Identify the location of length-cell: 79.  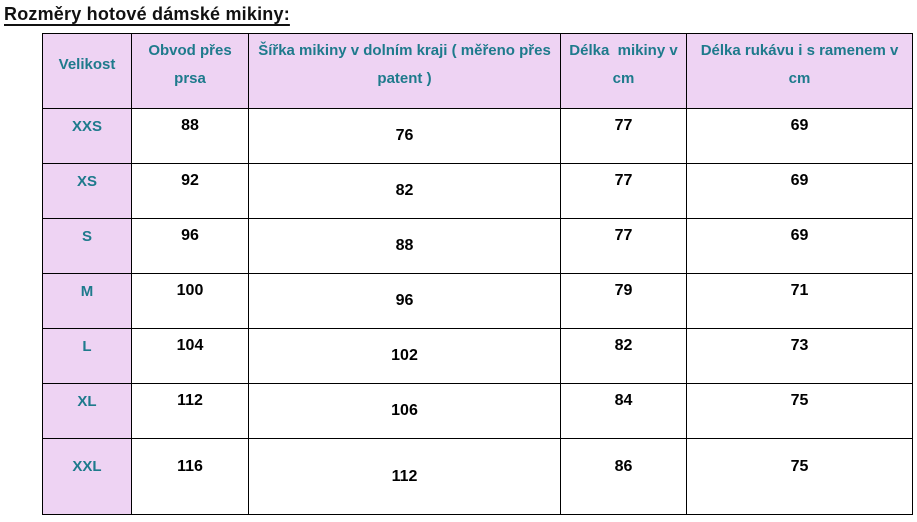
(623, 301).